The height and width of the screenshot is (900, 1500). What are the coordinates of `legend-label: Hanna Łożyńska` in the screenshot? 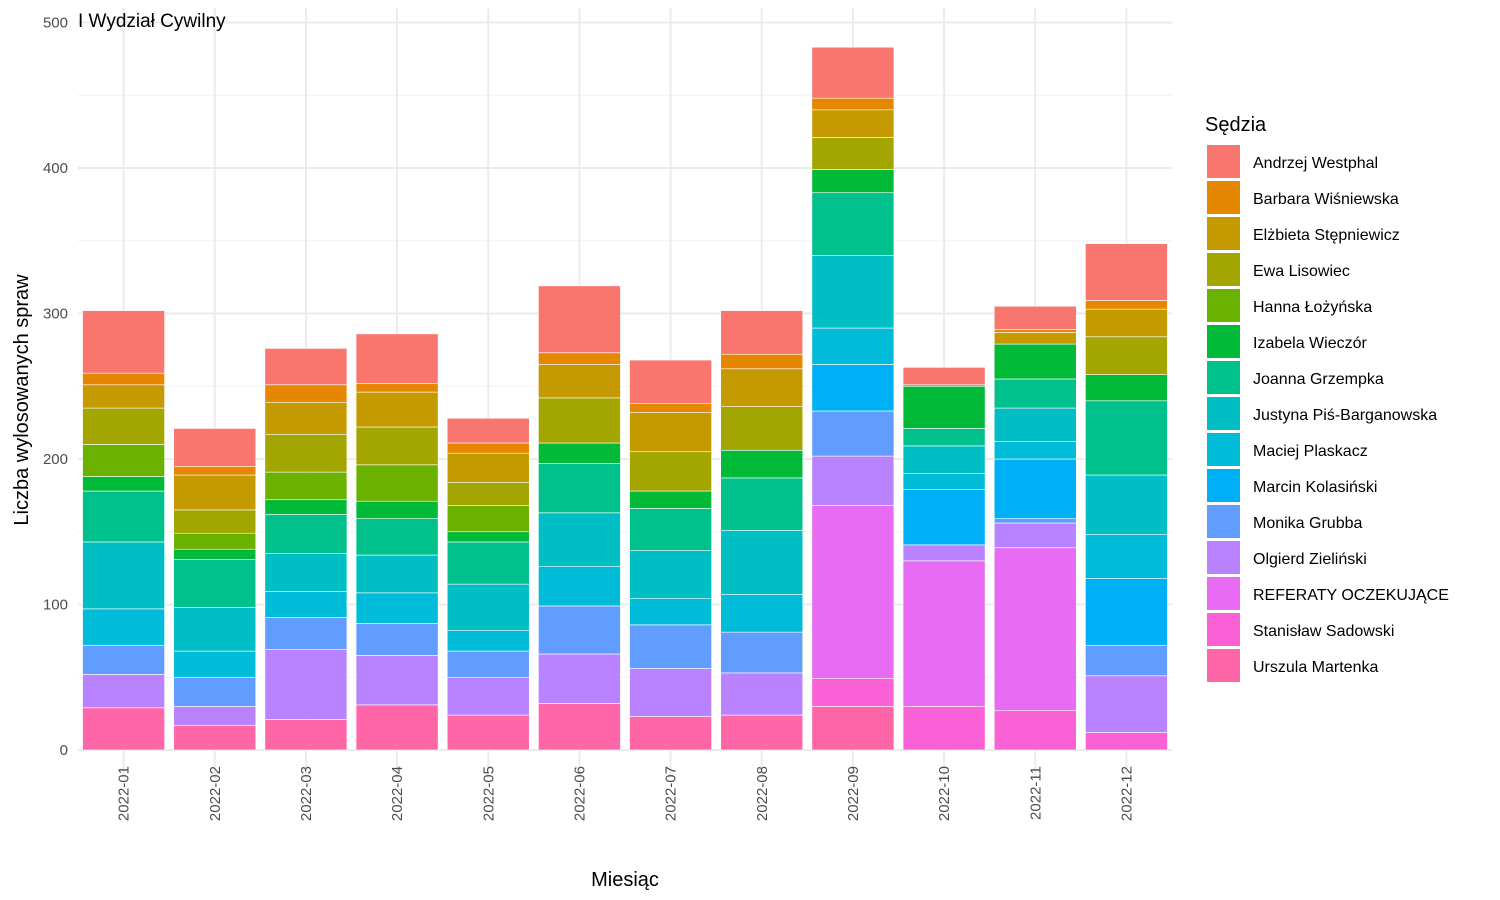 It's located at (1312, 307).